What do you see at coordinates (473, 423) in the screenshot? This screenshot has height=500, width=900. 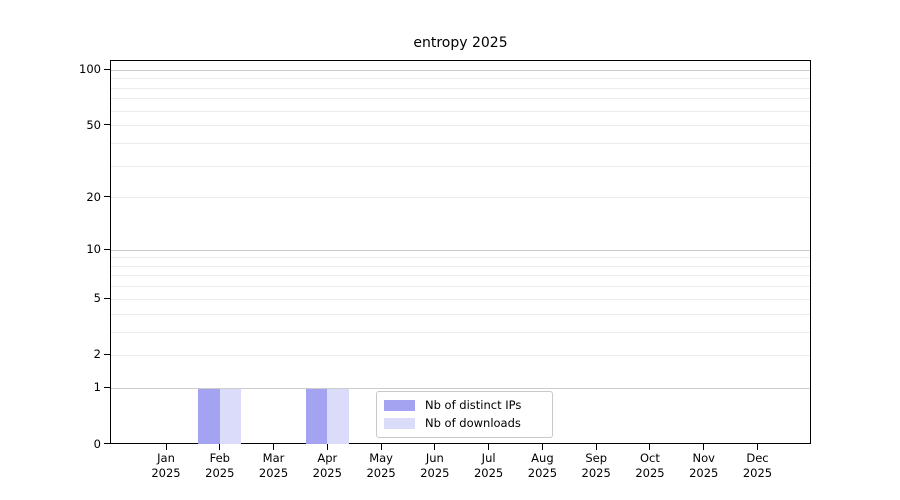 I see `legend-label-downloads: Nb of downloads` at bounding box center [473, 423].